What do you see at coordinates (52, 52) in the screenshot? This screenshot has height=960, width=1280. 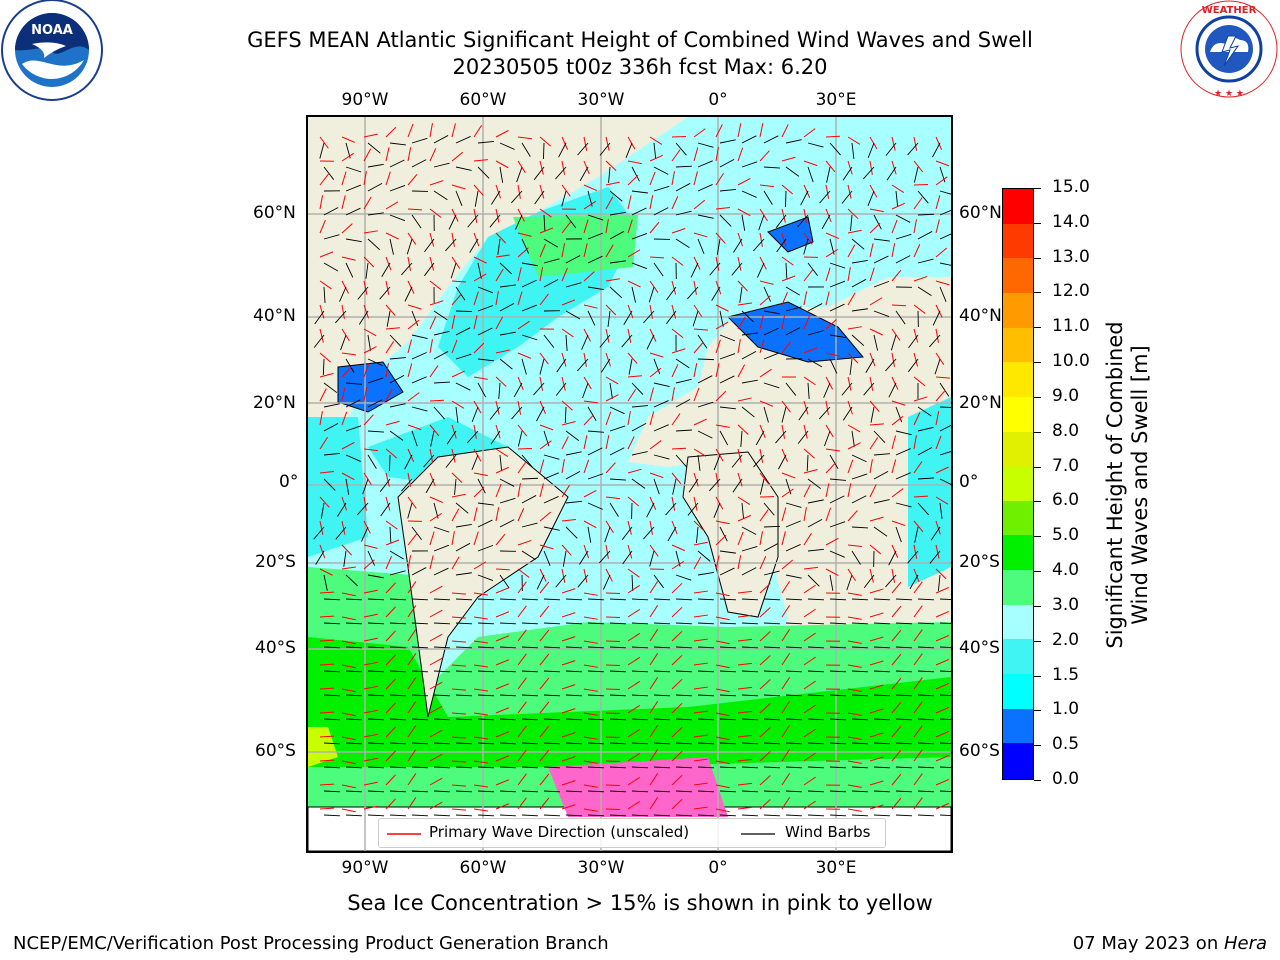 I see `noaa-logo: NOAA` at bounding box center [52, 52].